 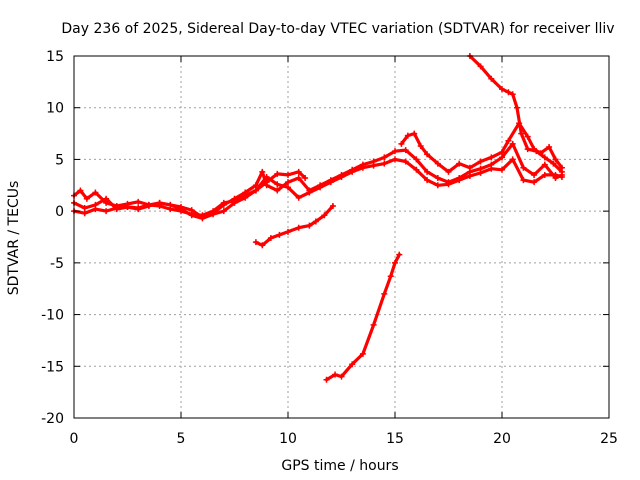 What do you see at coordinates (339, 466) in the screenshot?
I see `x-axis-label: GPS time / hours` at bounding box center [339, 466].